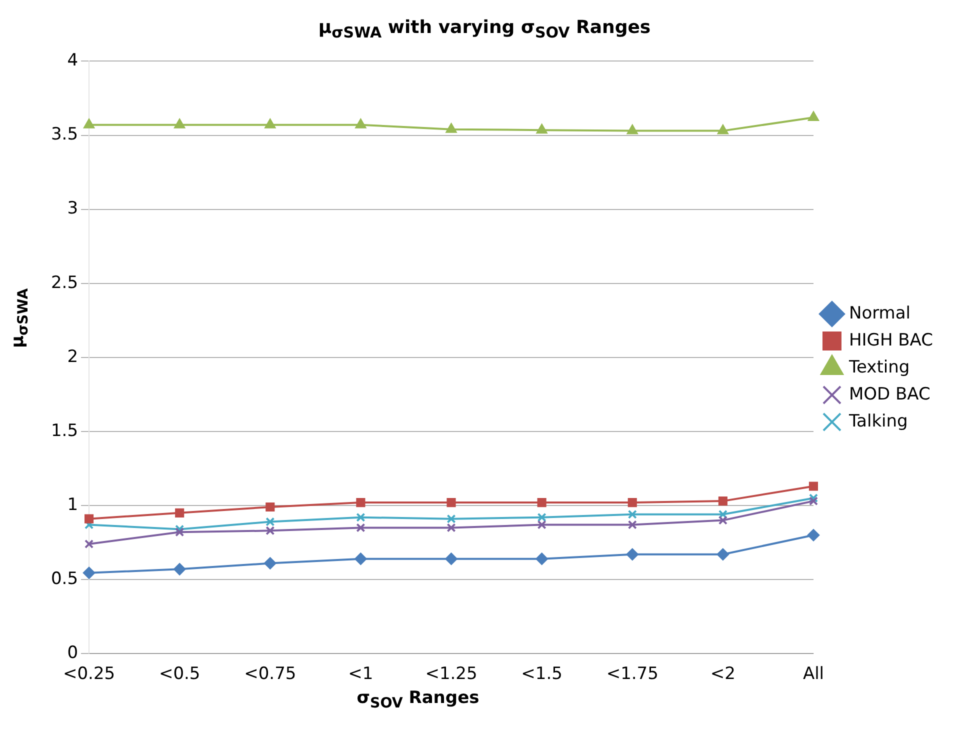  What do you see at coordinates (541, 674) in the screenshot?
I see `x-tick-label: <1.5` at bounding box center [541, 674].